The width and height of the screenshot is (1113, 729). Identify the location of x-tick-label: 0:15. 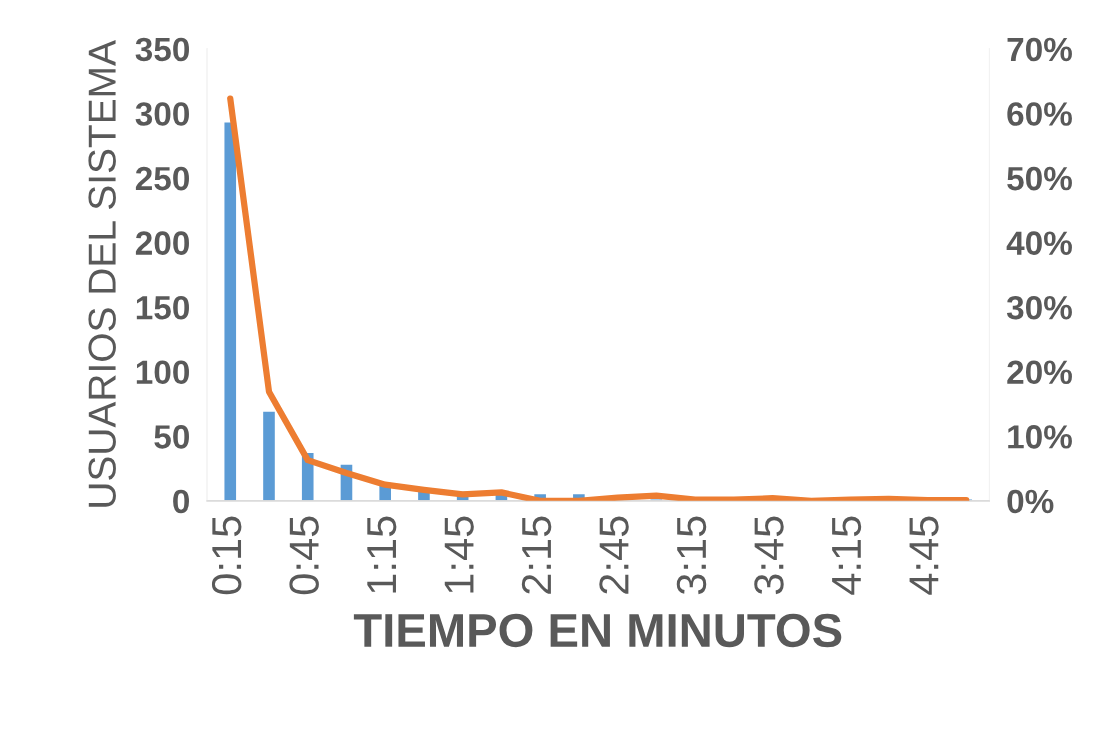
(226, 555).